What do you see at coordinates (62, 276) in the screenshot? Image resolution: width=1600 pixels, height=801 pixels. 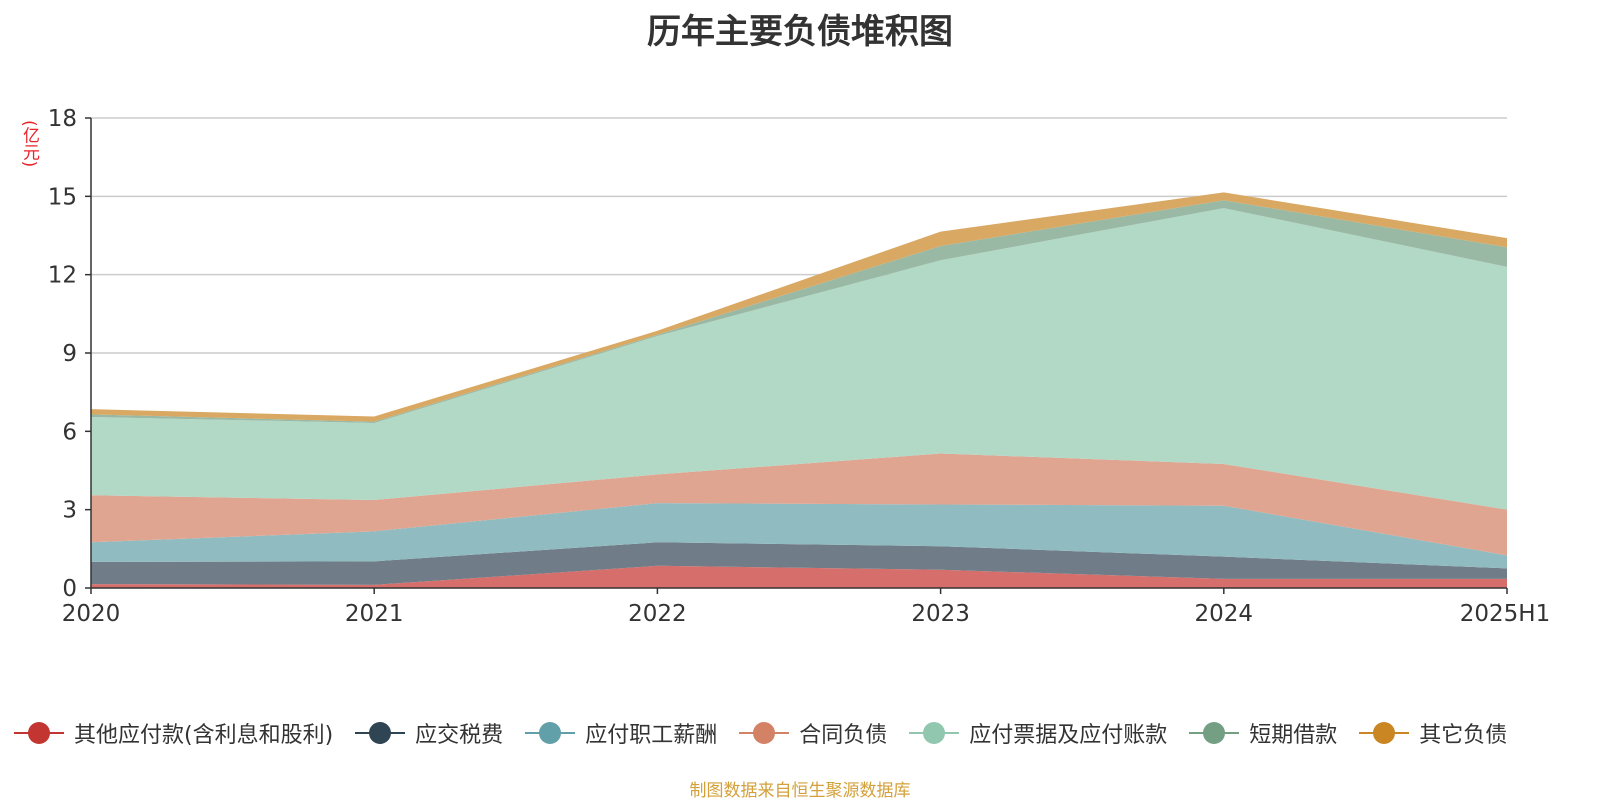 I see `y-tick-label: 12` at bounding box center [62, 276].